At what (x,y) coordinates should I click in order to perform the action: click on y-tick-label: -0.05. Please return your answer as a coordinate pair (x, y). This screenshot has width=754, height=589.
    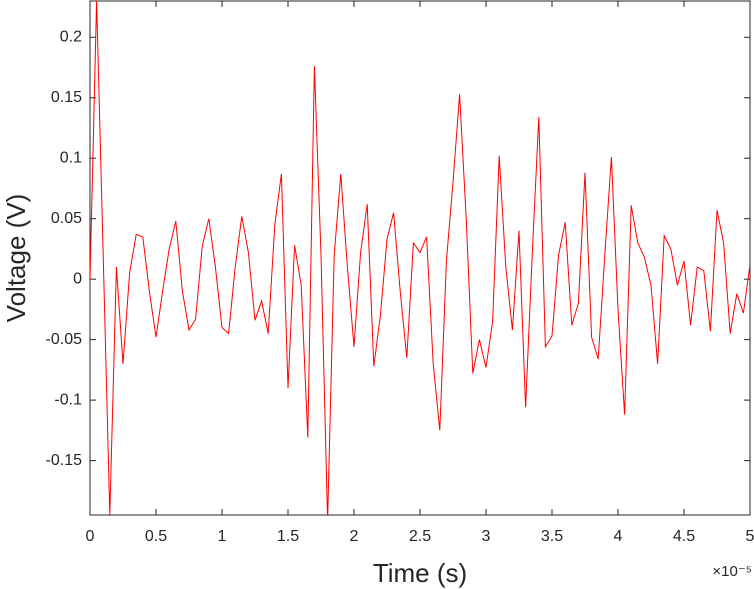
    Looking at the image, I should click on (64, 339).